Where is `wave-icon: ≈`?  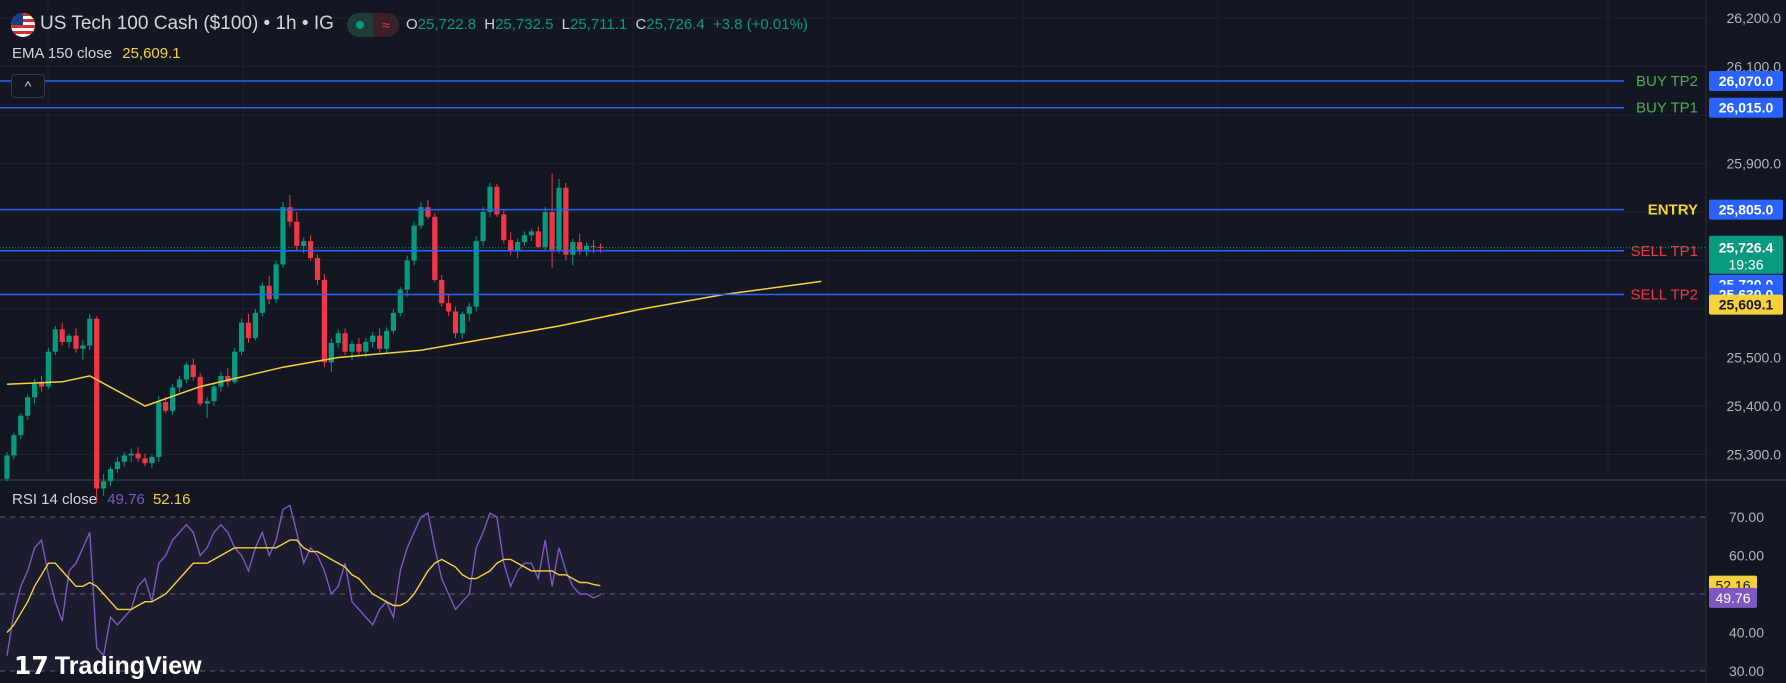 wave-icon: ≈ is located at coordinates (386, 25).